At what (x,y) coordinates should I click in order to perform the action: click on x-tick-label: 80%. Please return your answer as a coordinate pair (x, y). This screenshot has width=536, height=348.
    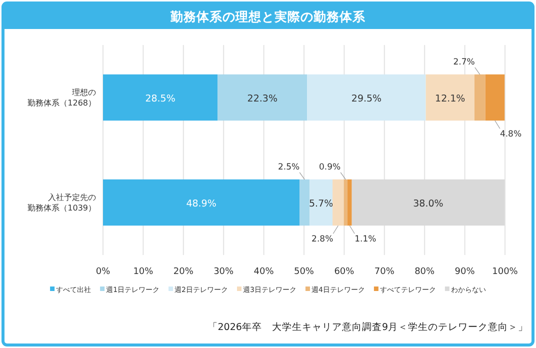
    Looking at the image, I should click on (425, 272).